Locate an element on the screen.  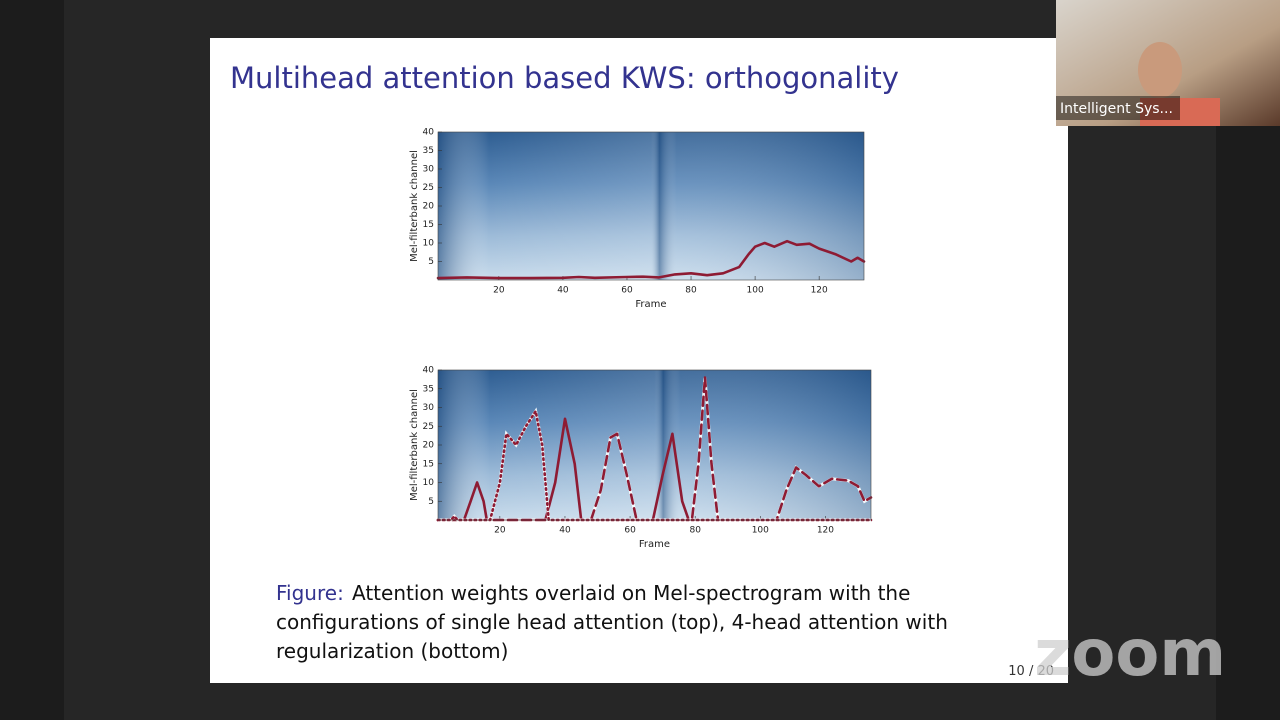
name-tag is located at coordinates (1118, 108).